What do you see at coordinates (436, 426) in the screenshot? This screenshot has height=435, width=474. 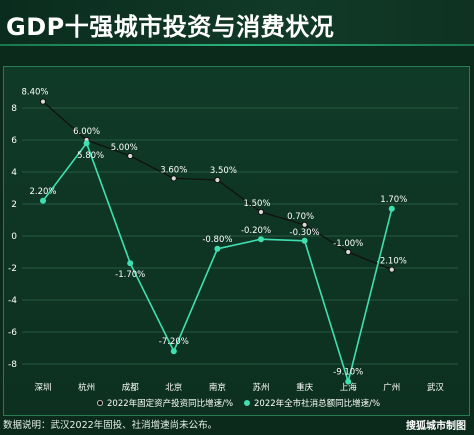 I see `source-credit: 搜狐城市制图` at bounding box center [436, 426].